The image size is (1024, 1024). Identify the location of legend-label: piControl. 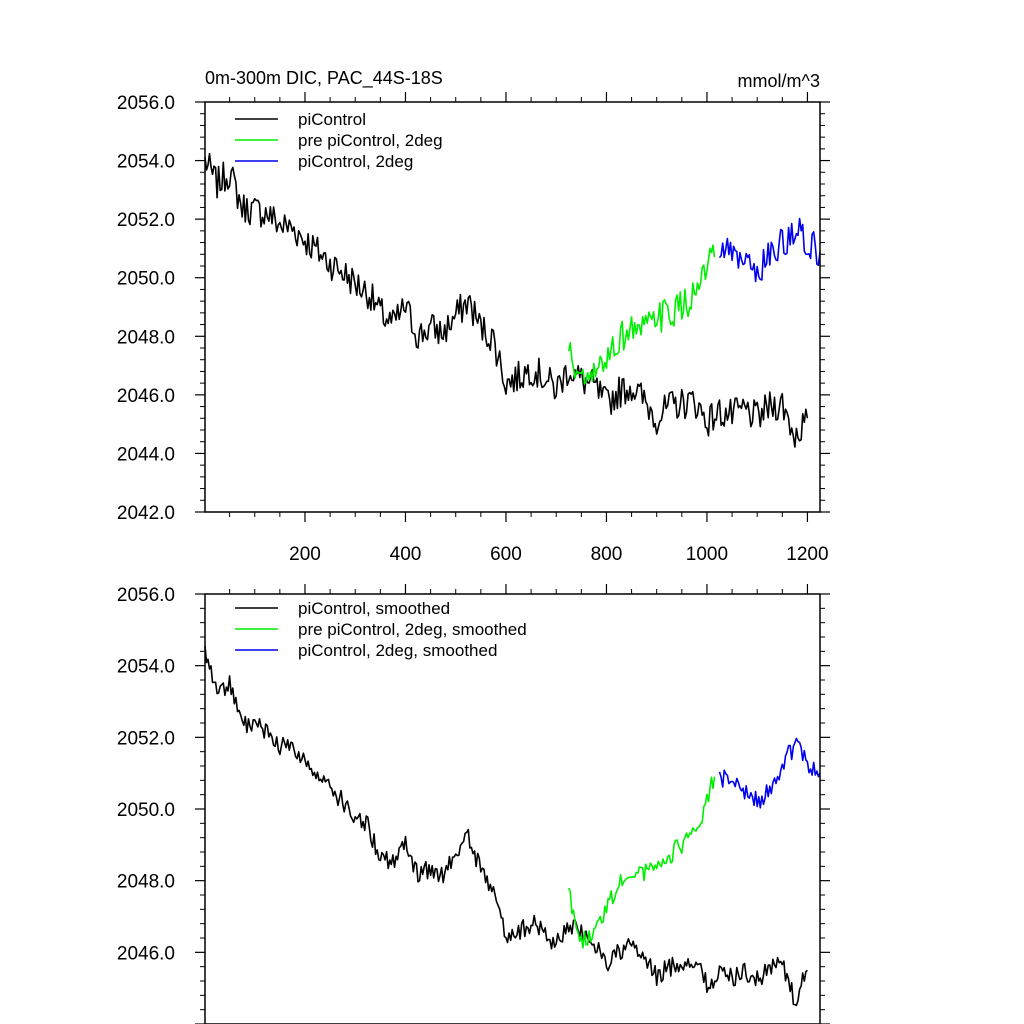
(332, 119).